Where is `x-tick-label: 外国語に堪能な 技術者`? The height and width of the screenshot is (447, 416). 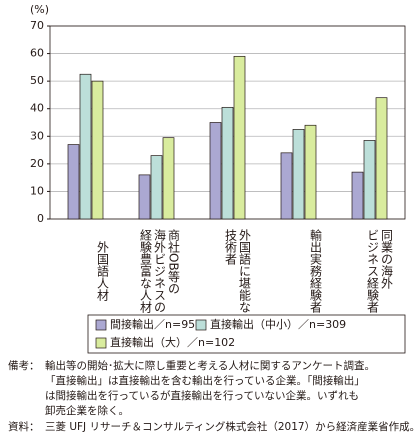 x-tick-label: 外国語に堪能な 技術者 is located at coordinates (237, 271).